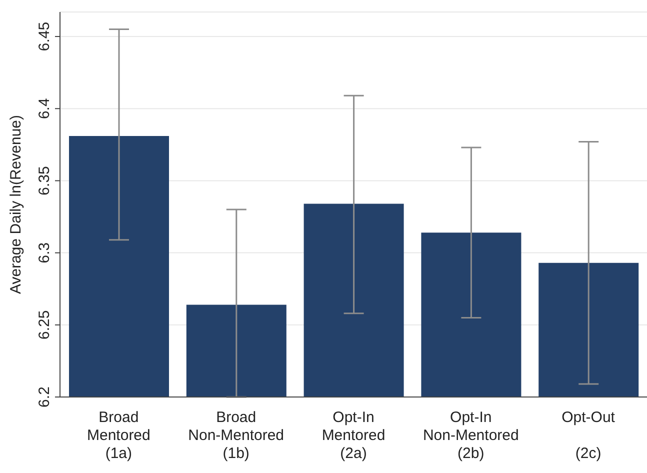 This screenshot has width=647, height=473. Describe the element at coordinates (44, 37) in the screenshot. I see `y-tick-label: 6.45` at that location.